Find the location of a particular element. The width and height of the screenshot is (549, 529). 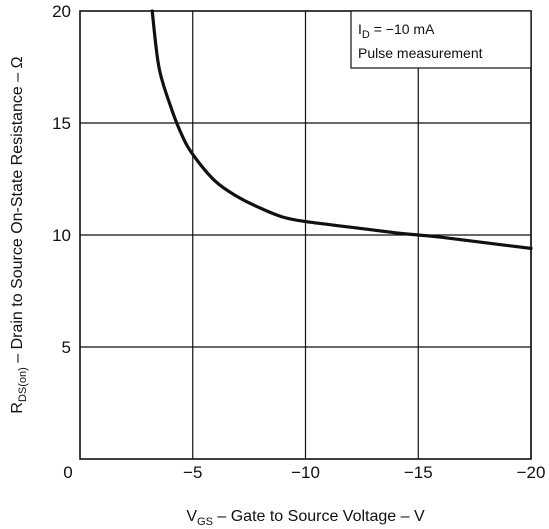

y-tick-label: 20 is located at coordinates (61, 11).